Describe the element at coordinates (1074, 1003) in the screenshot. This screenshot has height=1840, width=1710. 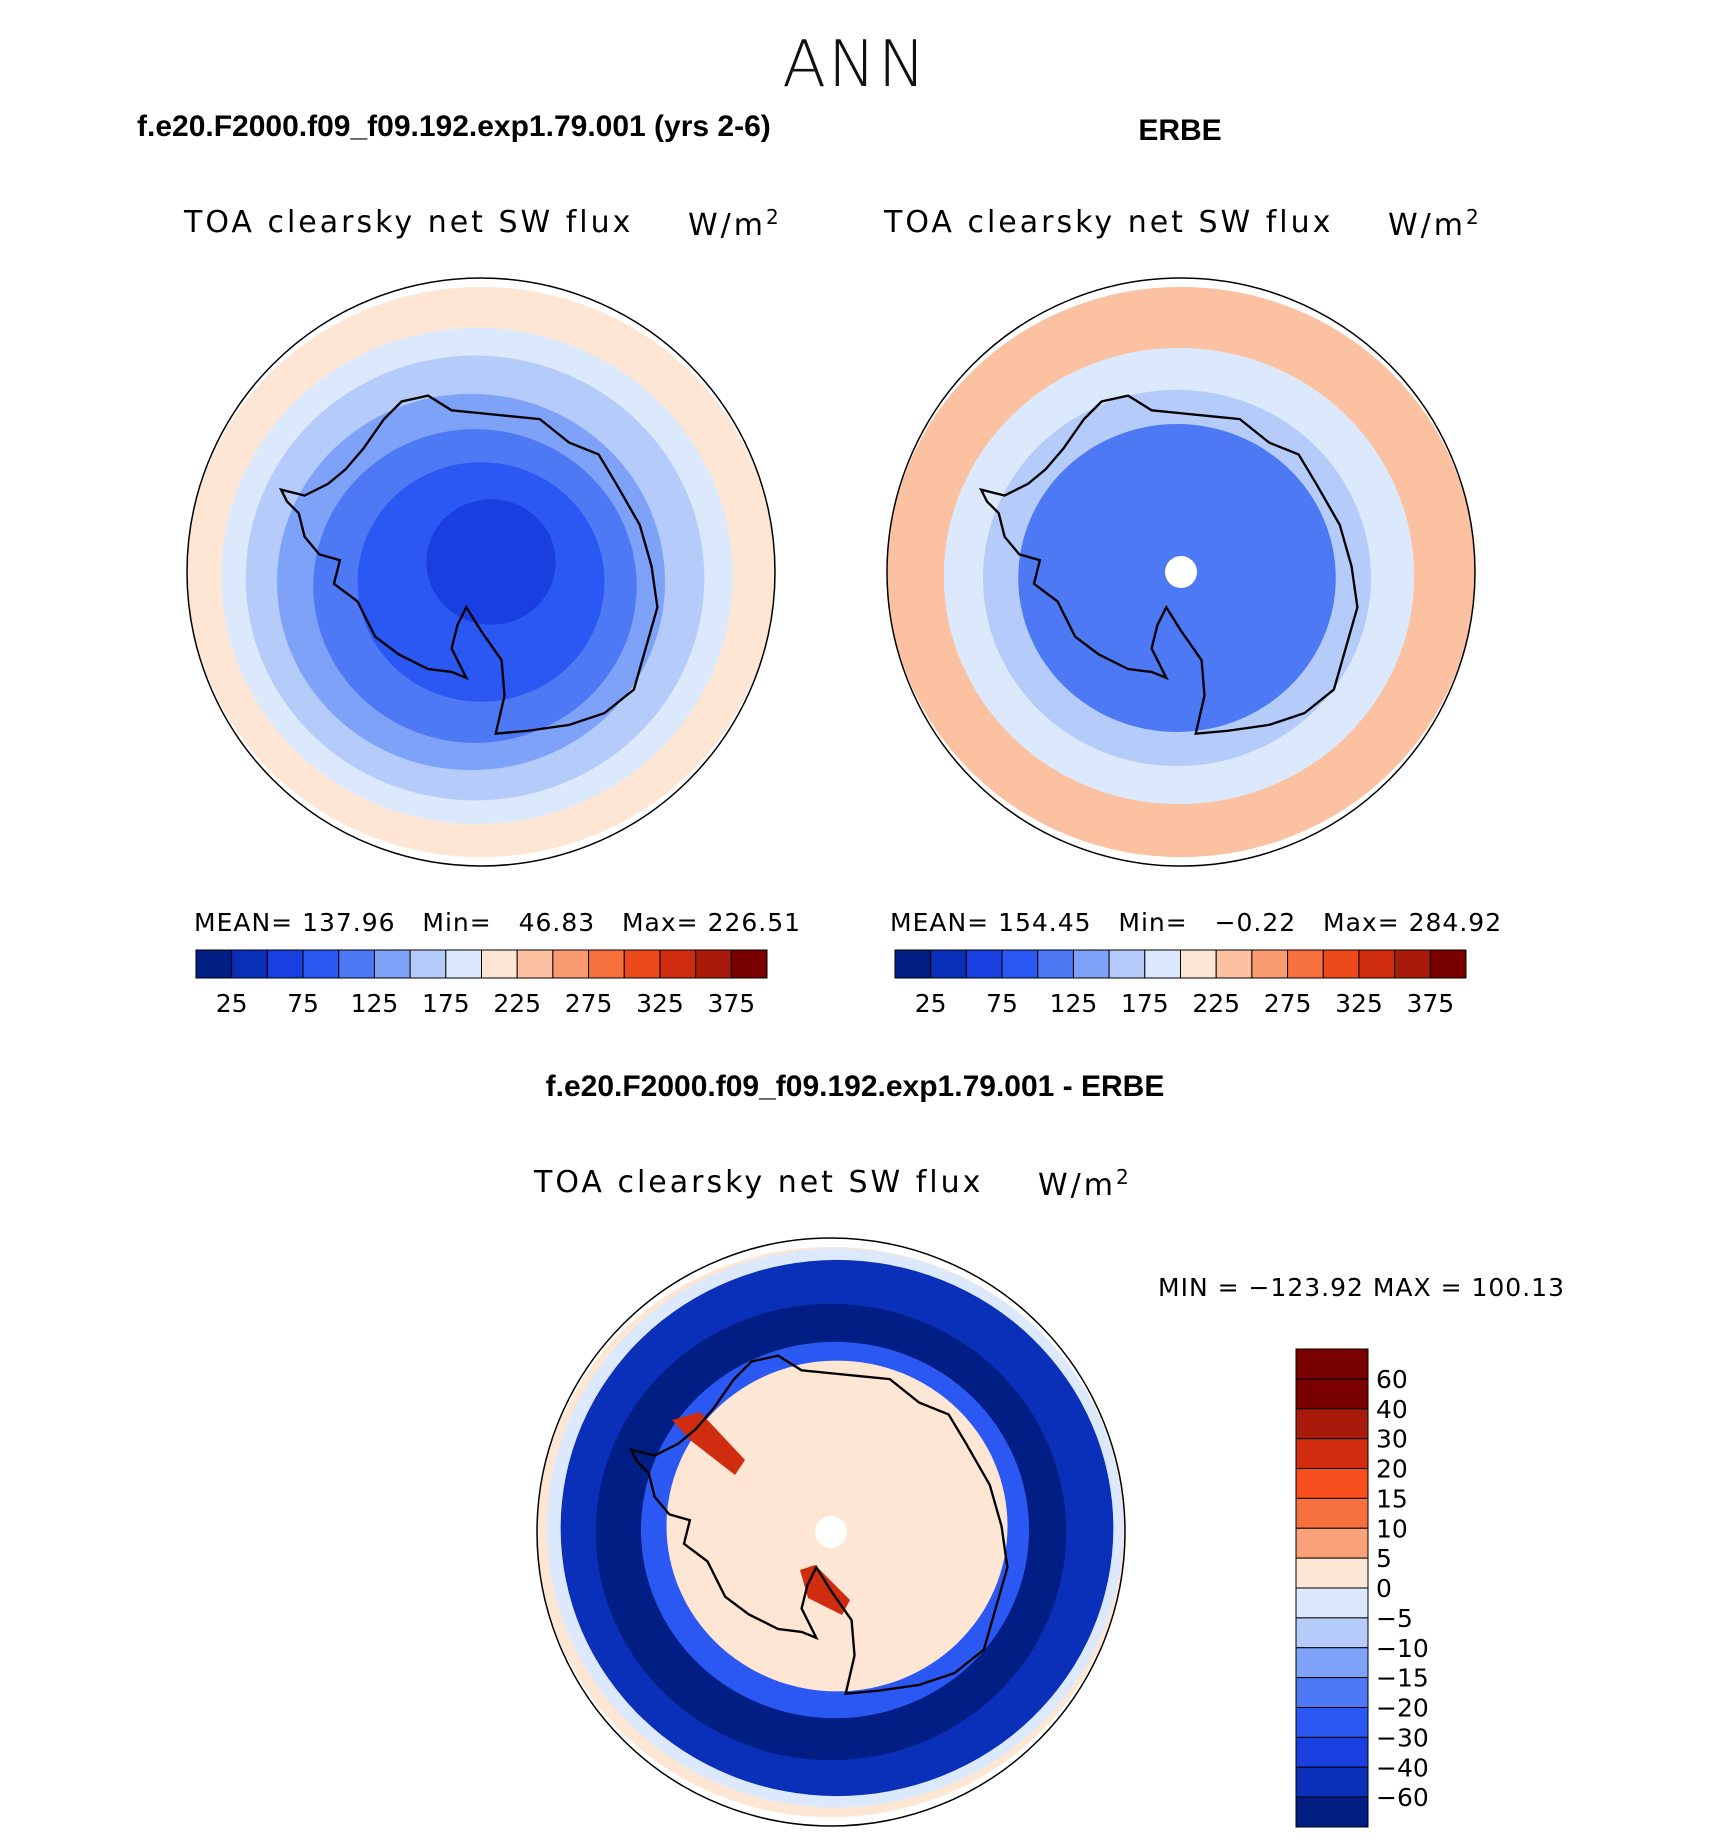
I see `colorbar-tick-label-1-2: 125` at that location.